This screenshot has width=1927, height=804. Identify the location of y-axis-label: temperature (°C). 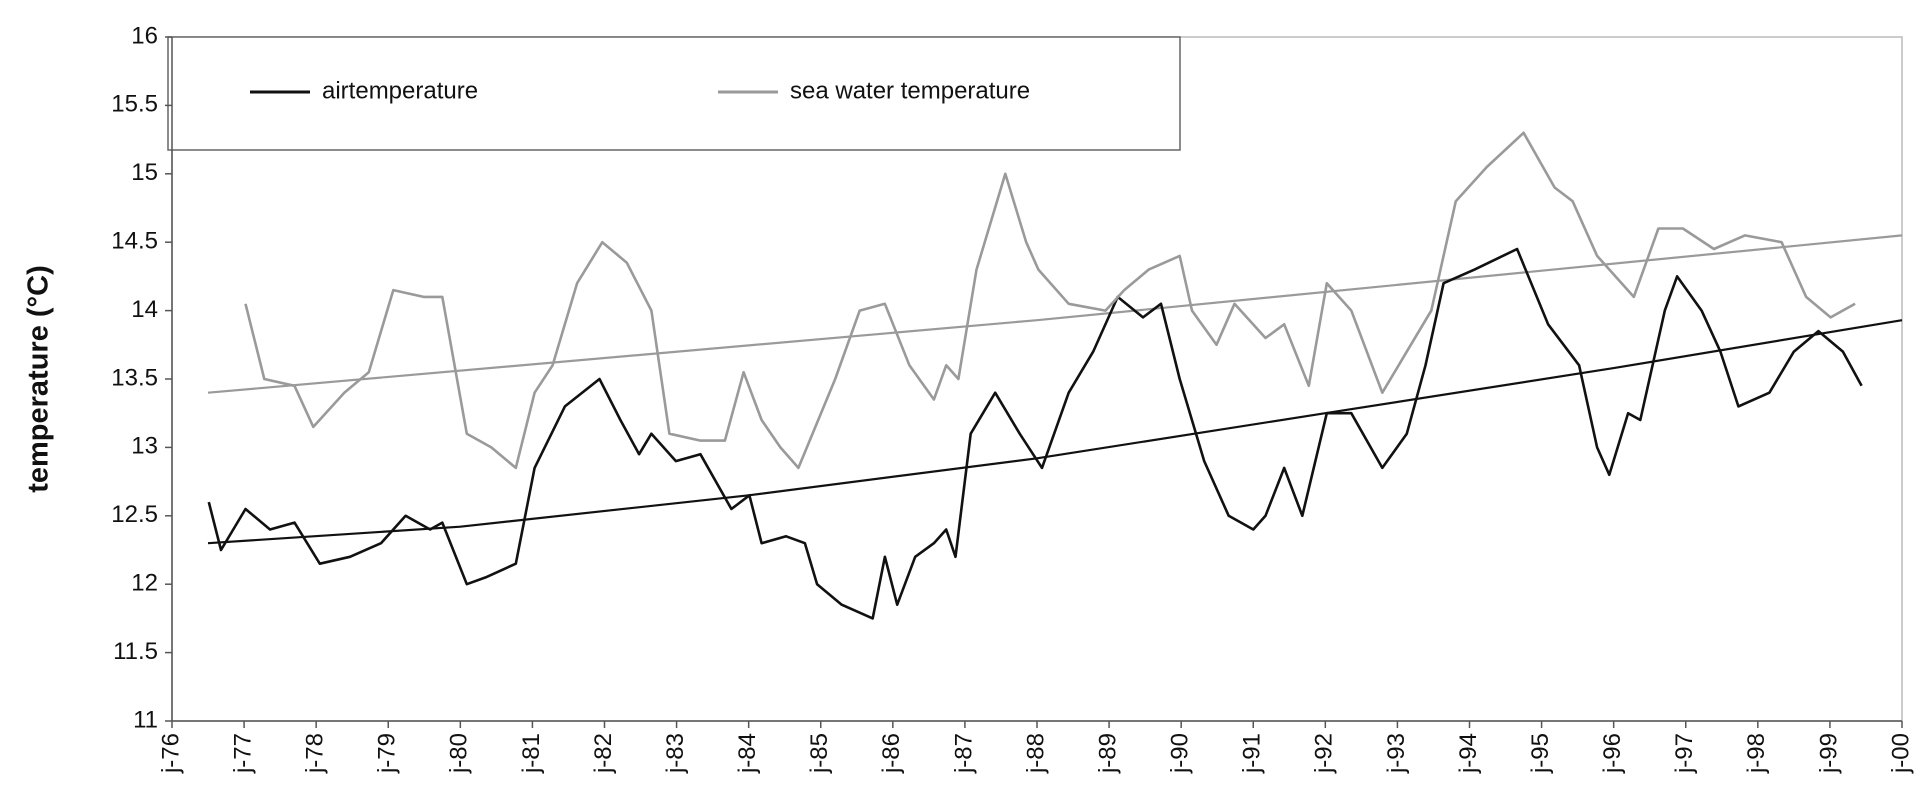
(39, 379).